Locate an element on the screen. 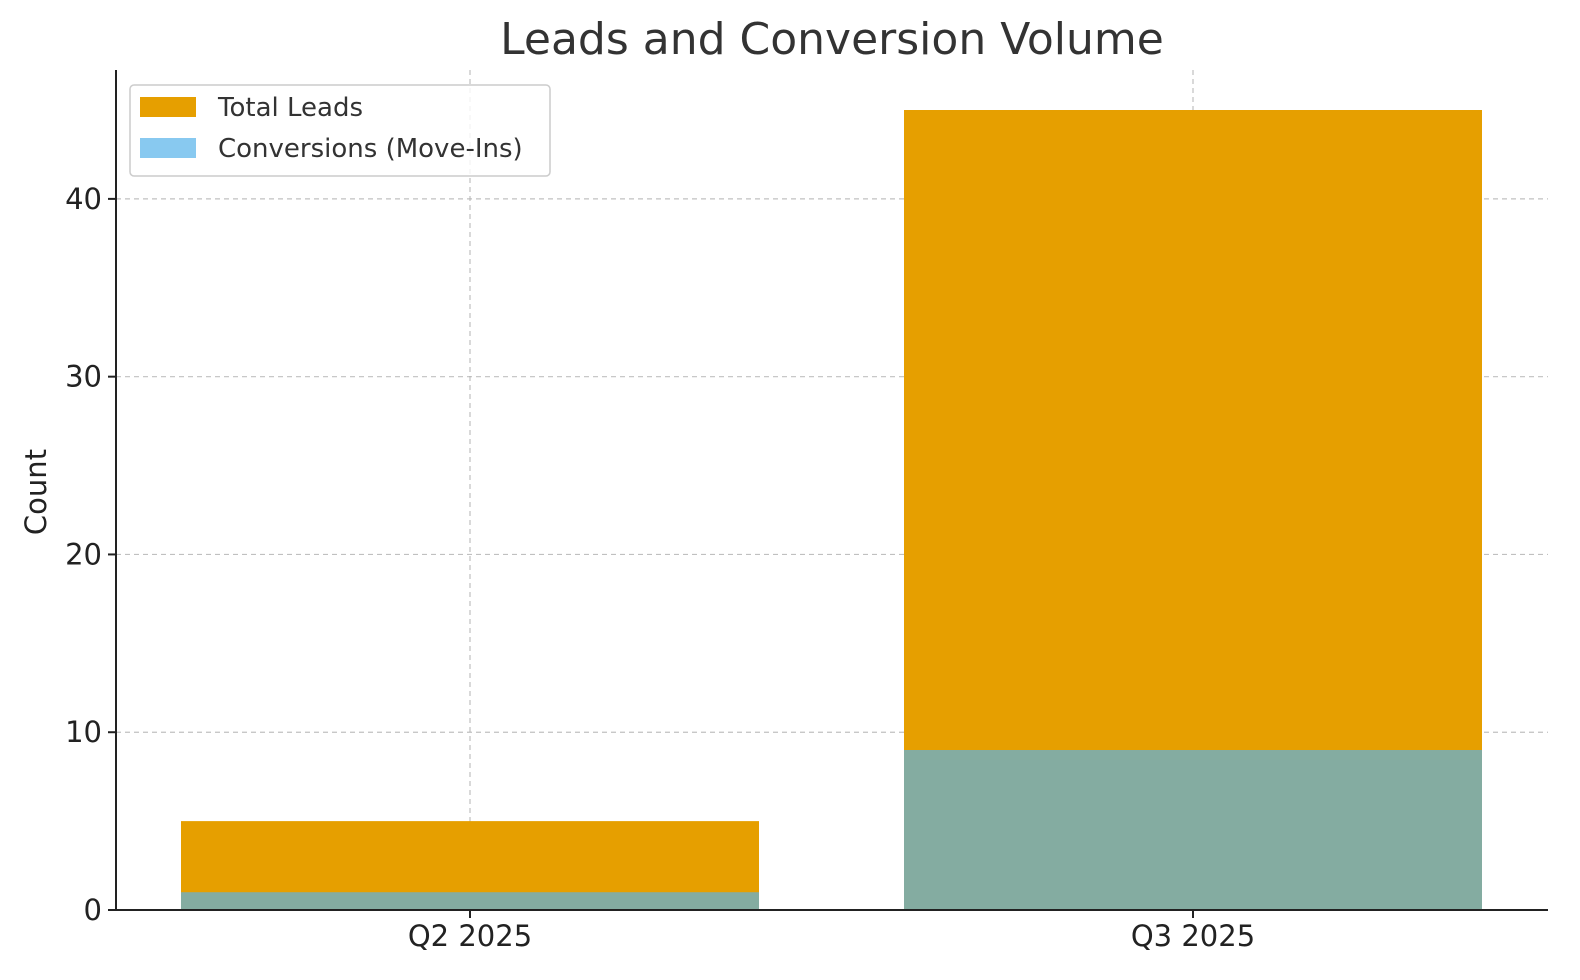 The width and height of the screenshot is (1580, 980). legend: Total Leads Conversions (Move-Ins) is located at coordinates (340, 130).